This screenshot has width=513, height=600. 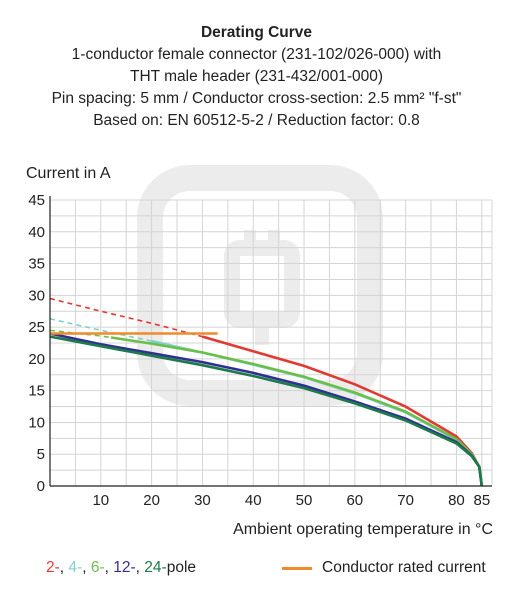 What do you see at coordinates (41, 454) in the screenshot?
I see `y-tick-label: 5` at bounding box center [41, 454].